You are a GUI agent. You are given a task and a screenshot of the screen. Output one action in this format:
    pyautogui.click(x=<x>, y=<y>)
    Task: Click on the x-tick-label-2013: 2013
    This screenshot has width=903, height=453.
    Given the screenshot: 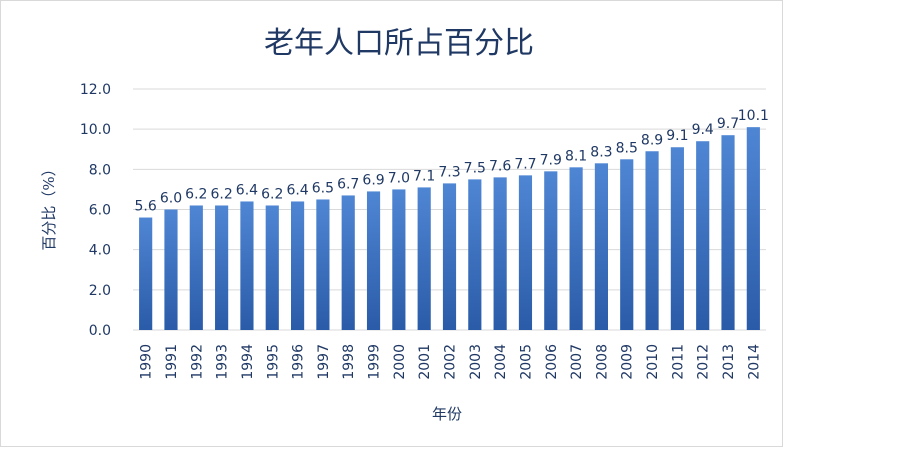 What is the action you would take?
    pyautogui.click(x=729, y=362)
    